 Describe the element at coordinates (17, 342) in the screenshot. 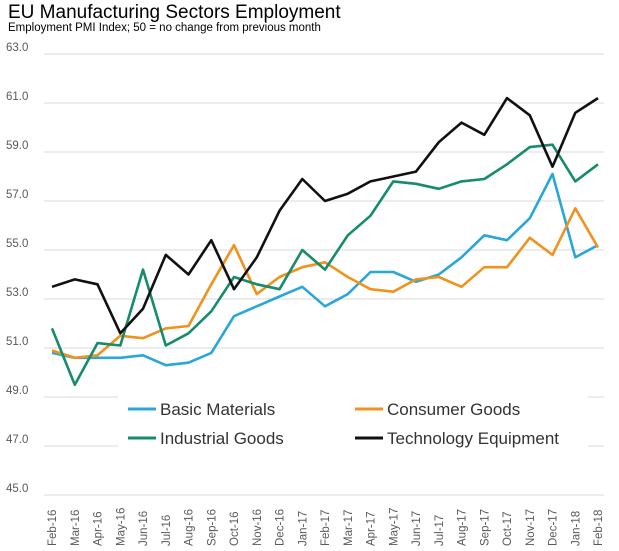

I see `y-tick-label: 51.0` at that location.